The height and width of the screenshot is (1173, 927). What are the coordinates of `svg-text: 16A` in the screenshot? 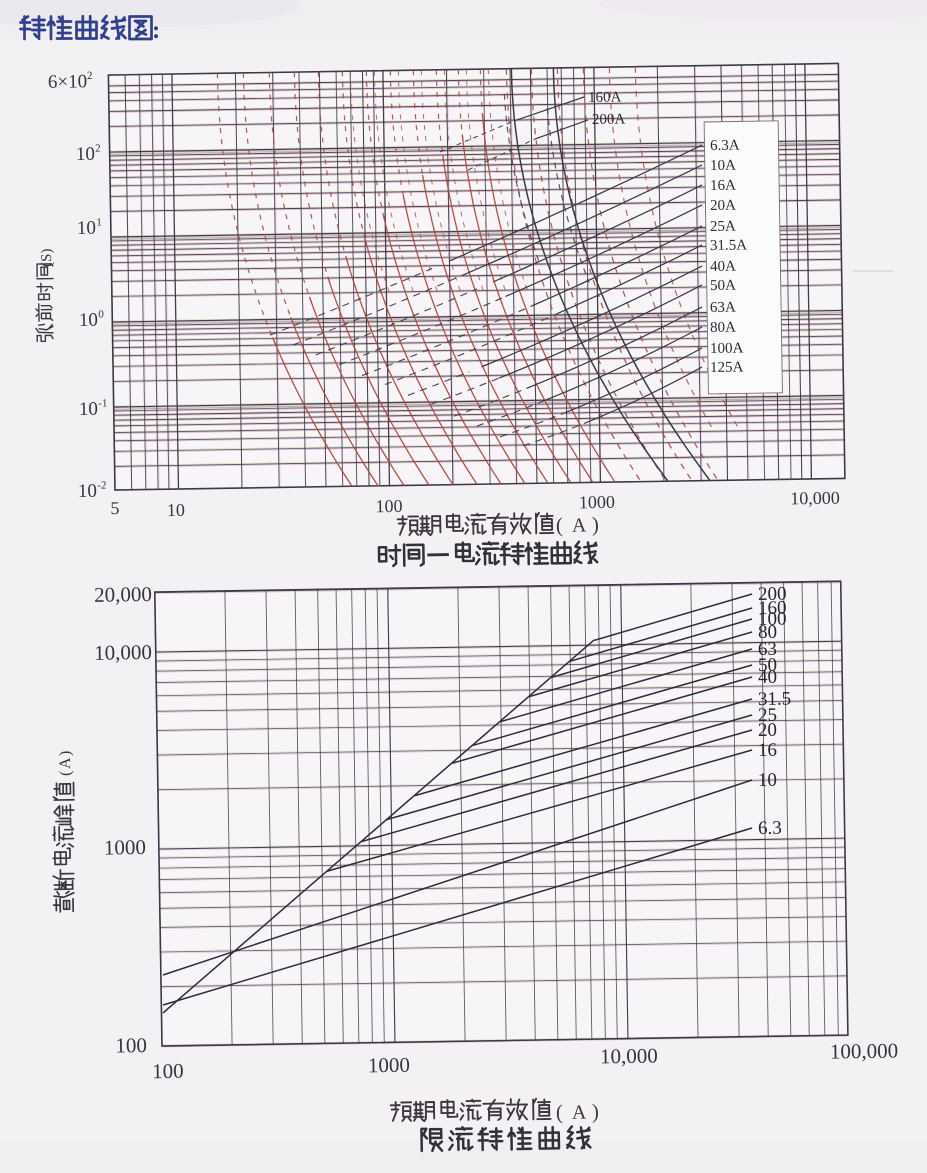 It's located at (723, 186).